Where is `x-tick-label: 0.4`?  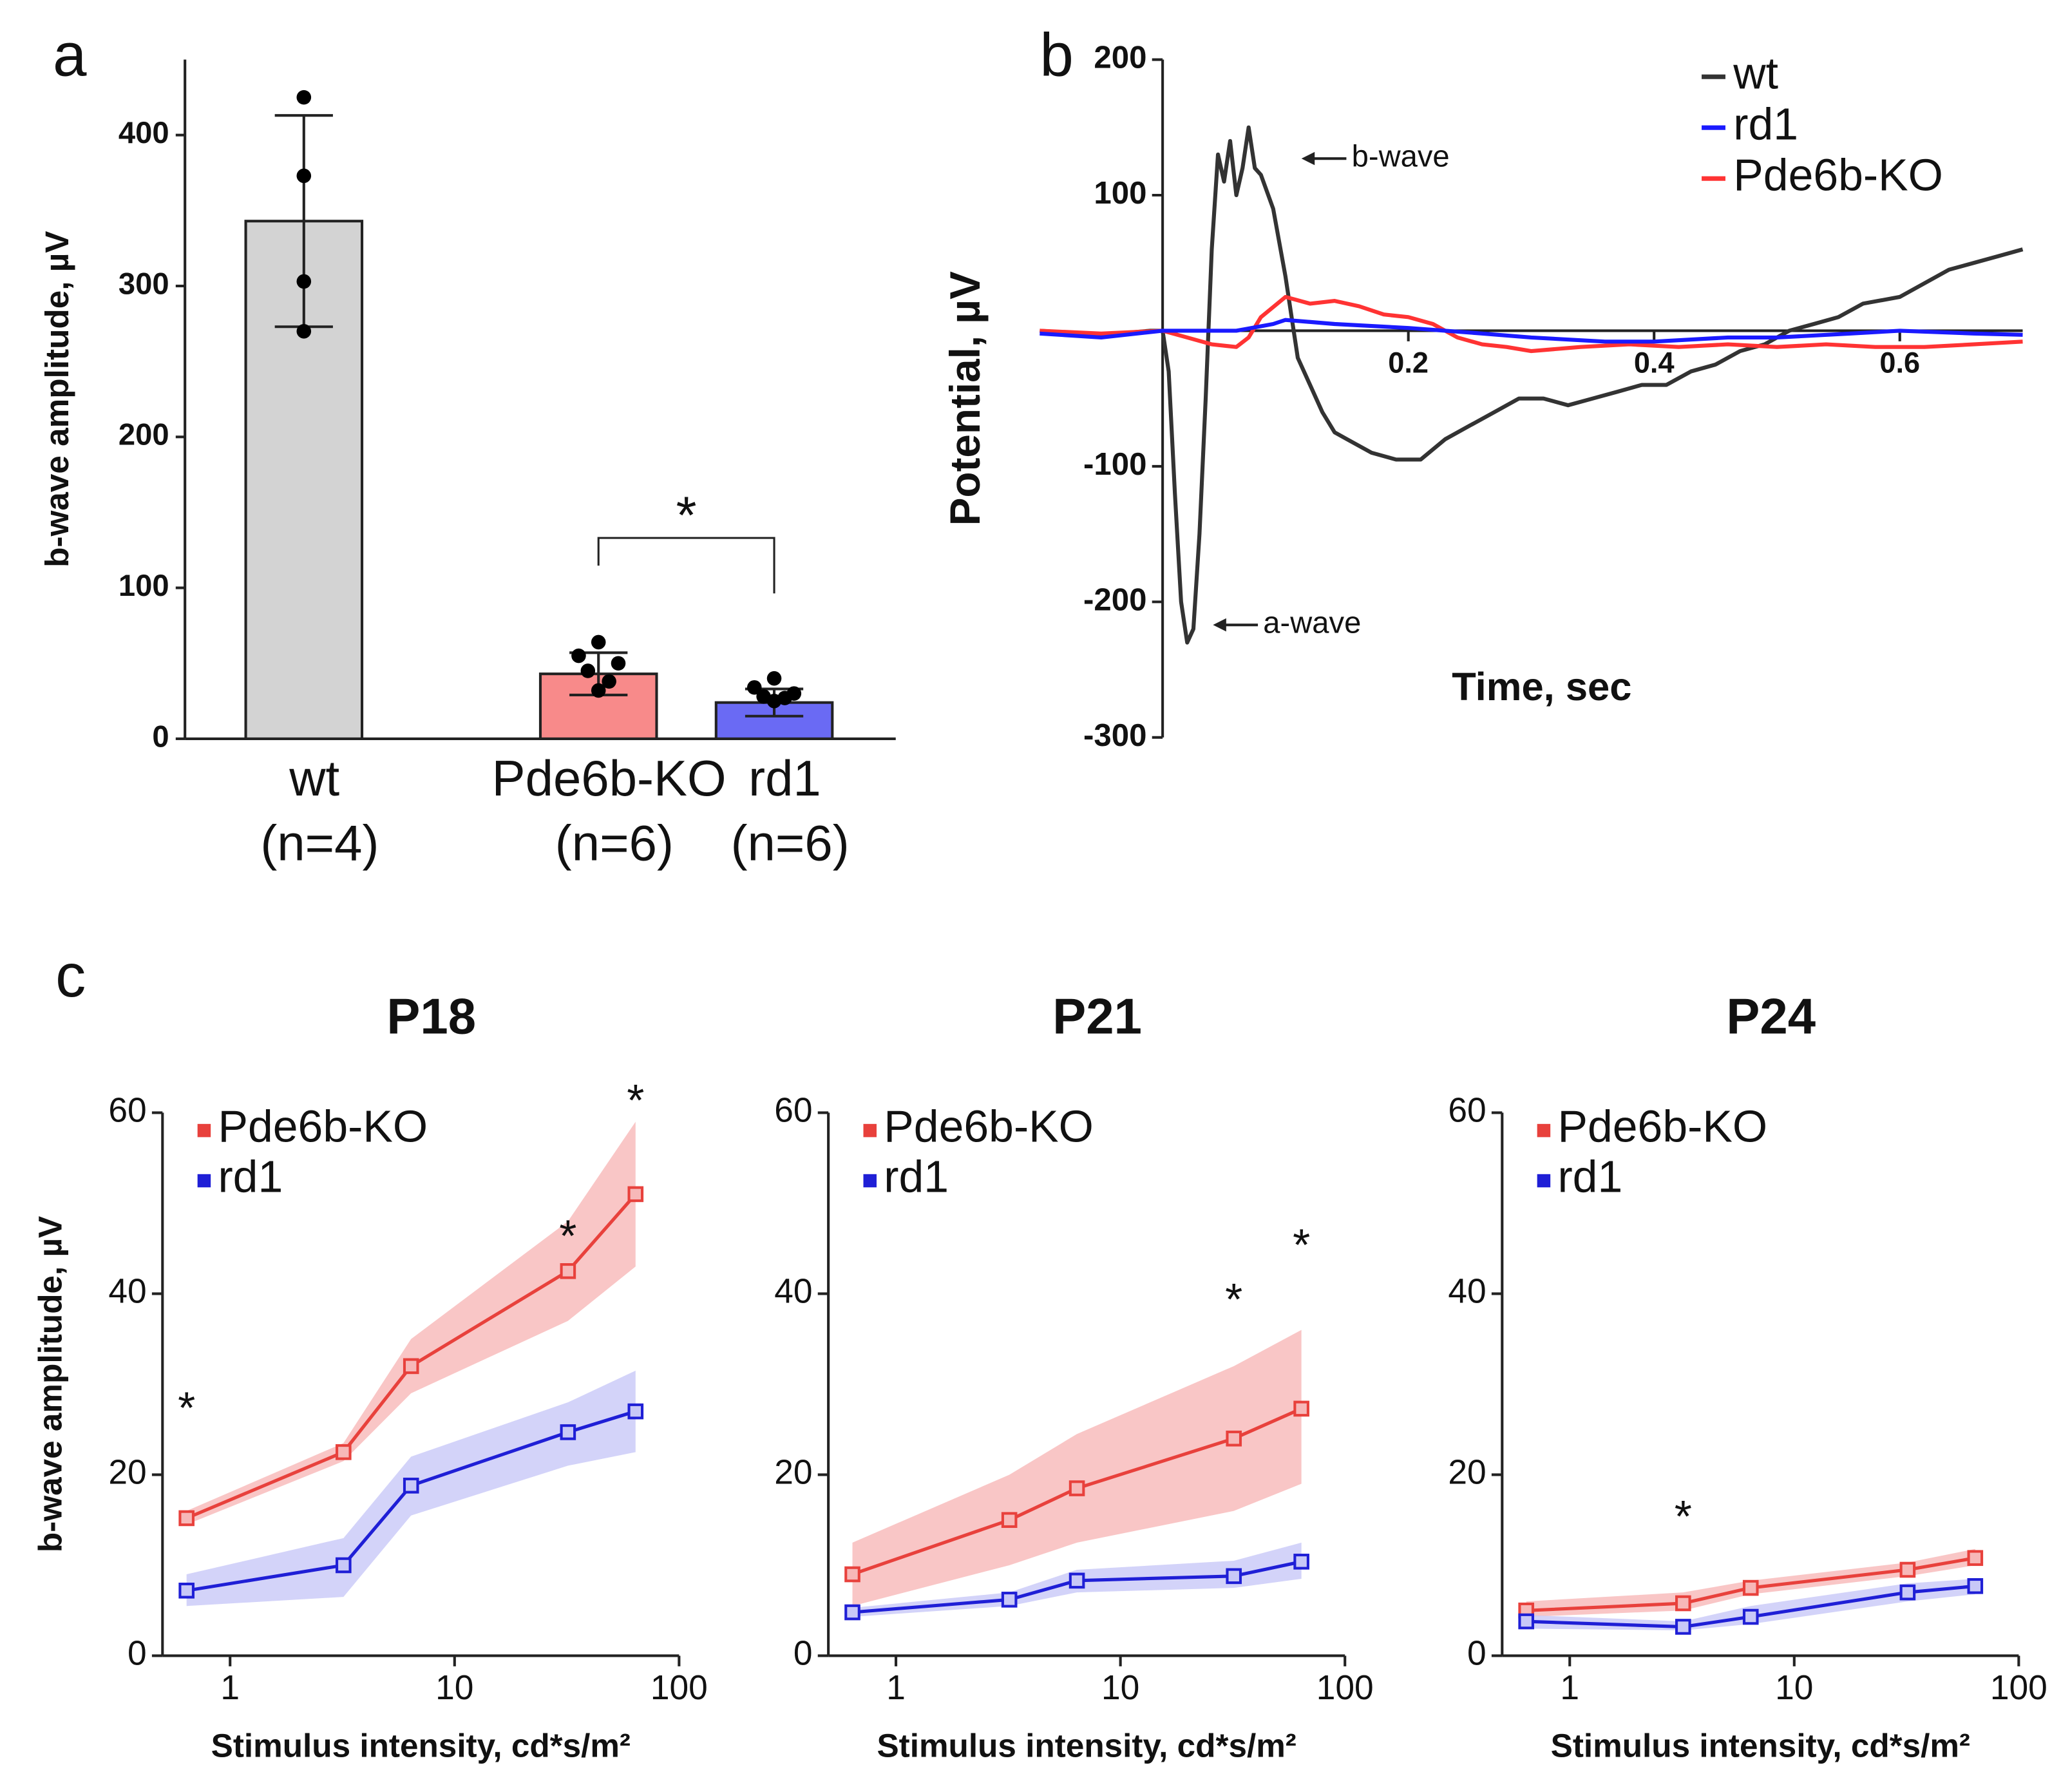 x-tick-label: 0.4 is located at coordinates (1654, 363).